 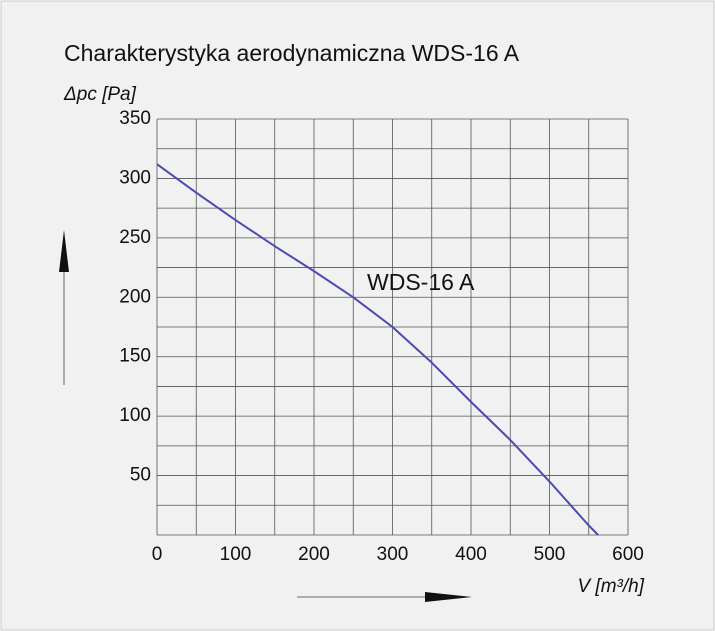 What do you see at coordinates (236, 554) in the screenshot?
I see `x-tick-label: 100` at bounding box center [236, 554].